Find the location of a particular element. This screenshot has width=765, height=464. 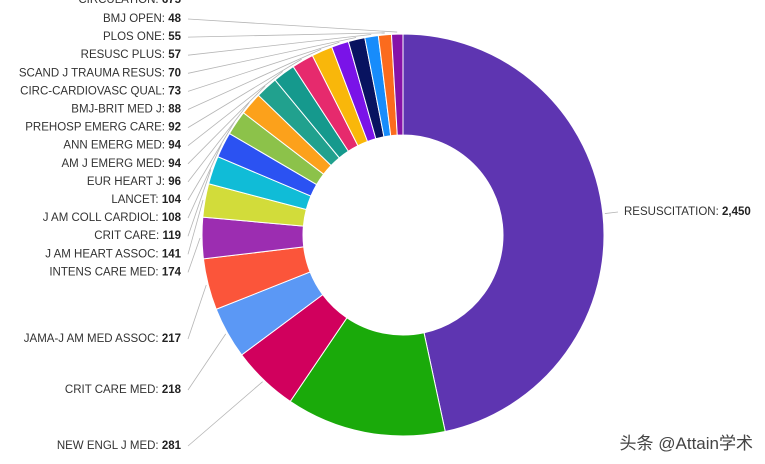

label-value: 119 is located at coordinates (171, 236).